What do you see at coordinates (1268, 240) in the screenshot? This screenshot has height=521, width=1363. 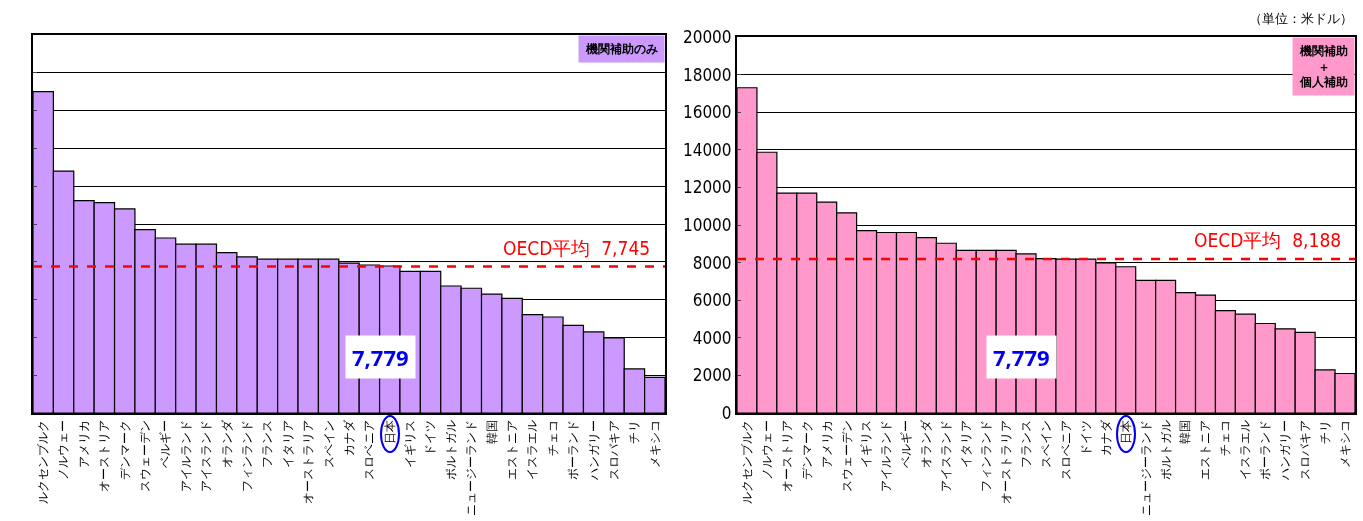 I see `ref-line-label: OECD平均 8,188` at bounding box center [1268, 240].